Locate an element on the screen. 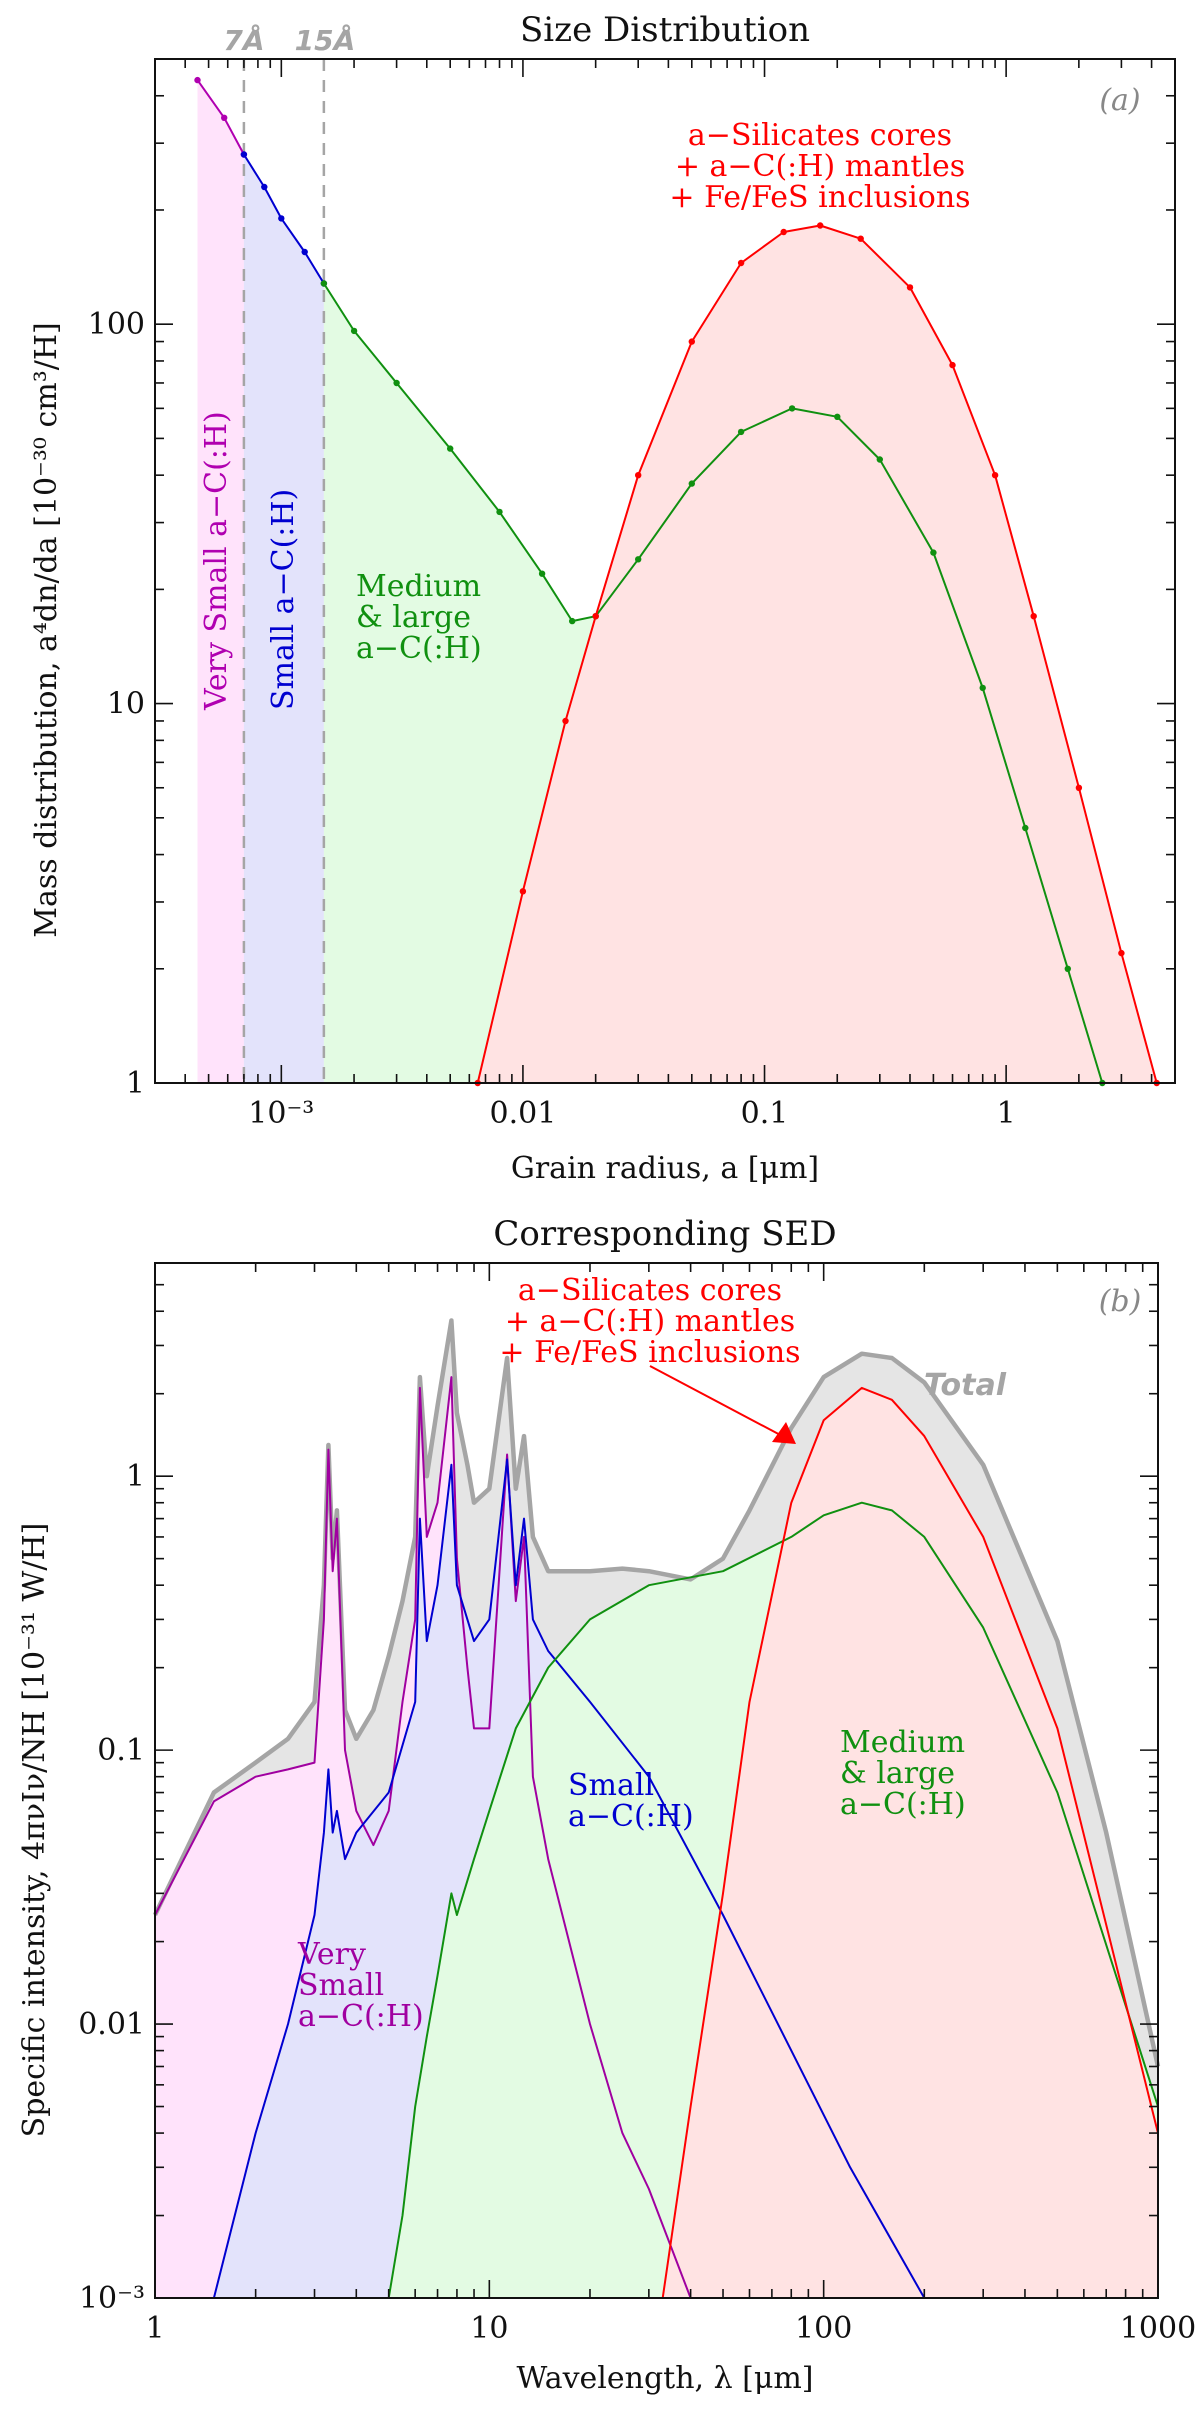 Image resolution: width=1200 pixels, height=2409 pixels. panel-label: (a) is located at coordinates (1119, 100).